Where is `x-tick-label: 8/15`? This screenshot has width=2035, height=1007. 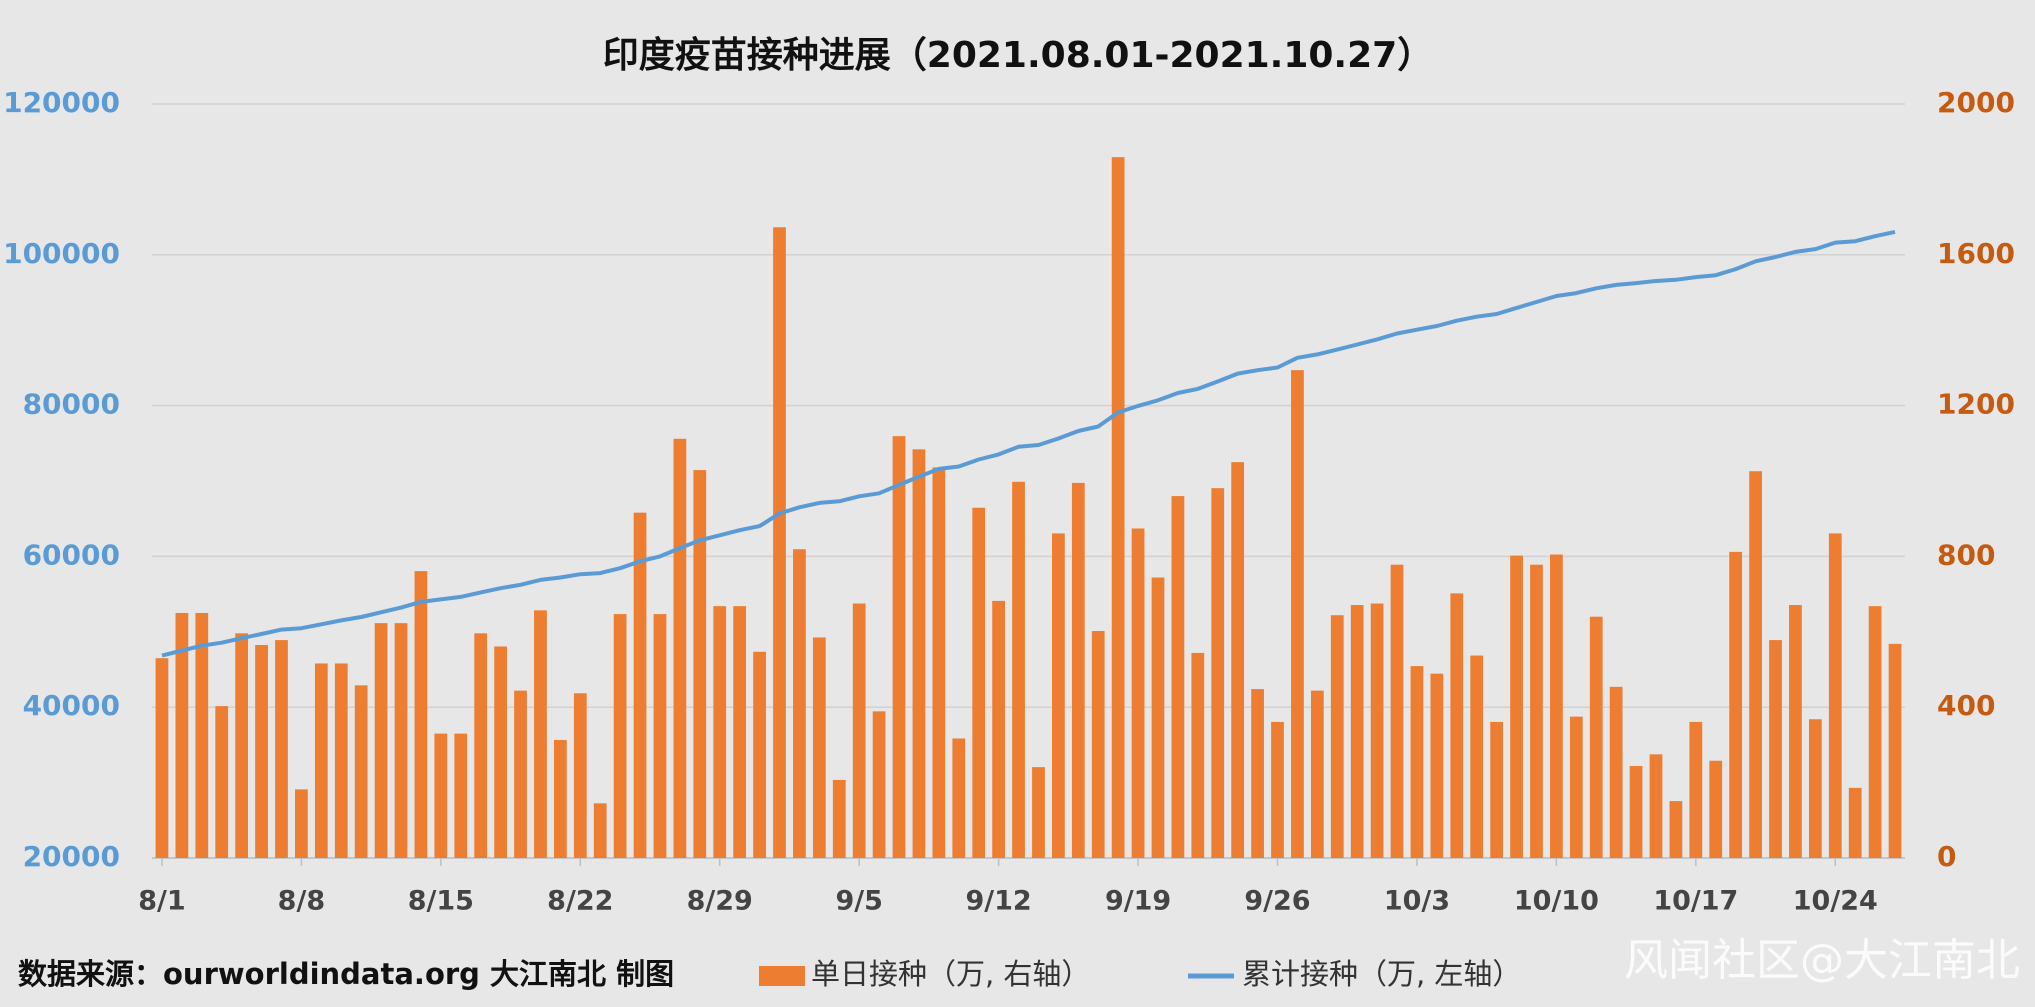 x-tick-label: 8/15 is located at coordinates (441, 901).